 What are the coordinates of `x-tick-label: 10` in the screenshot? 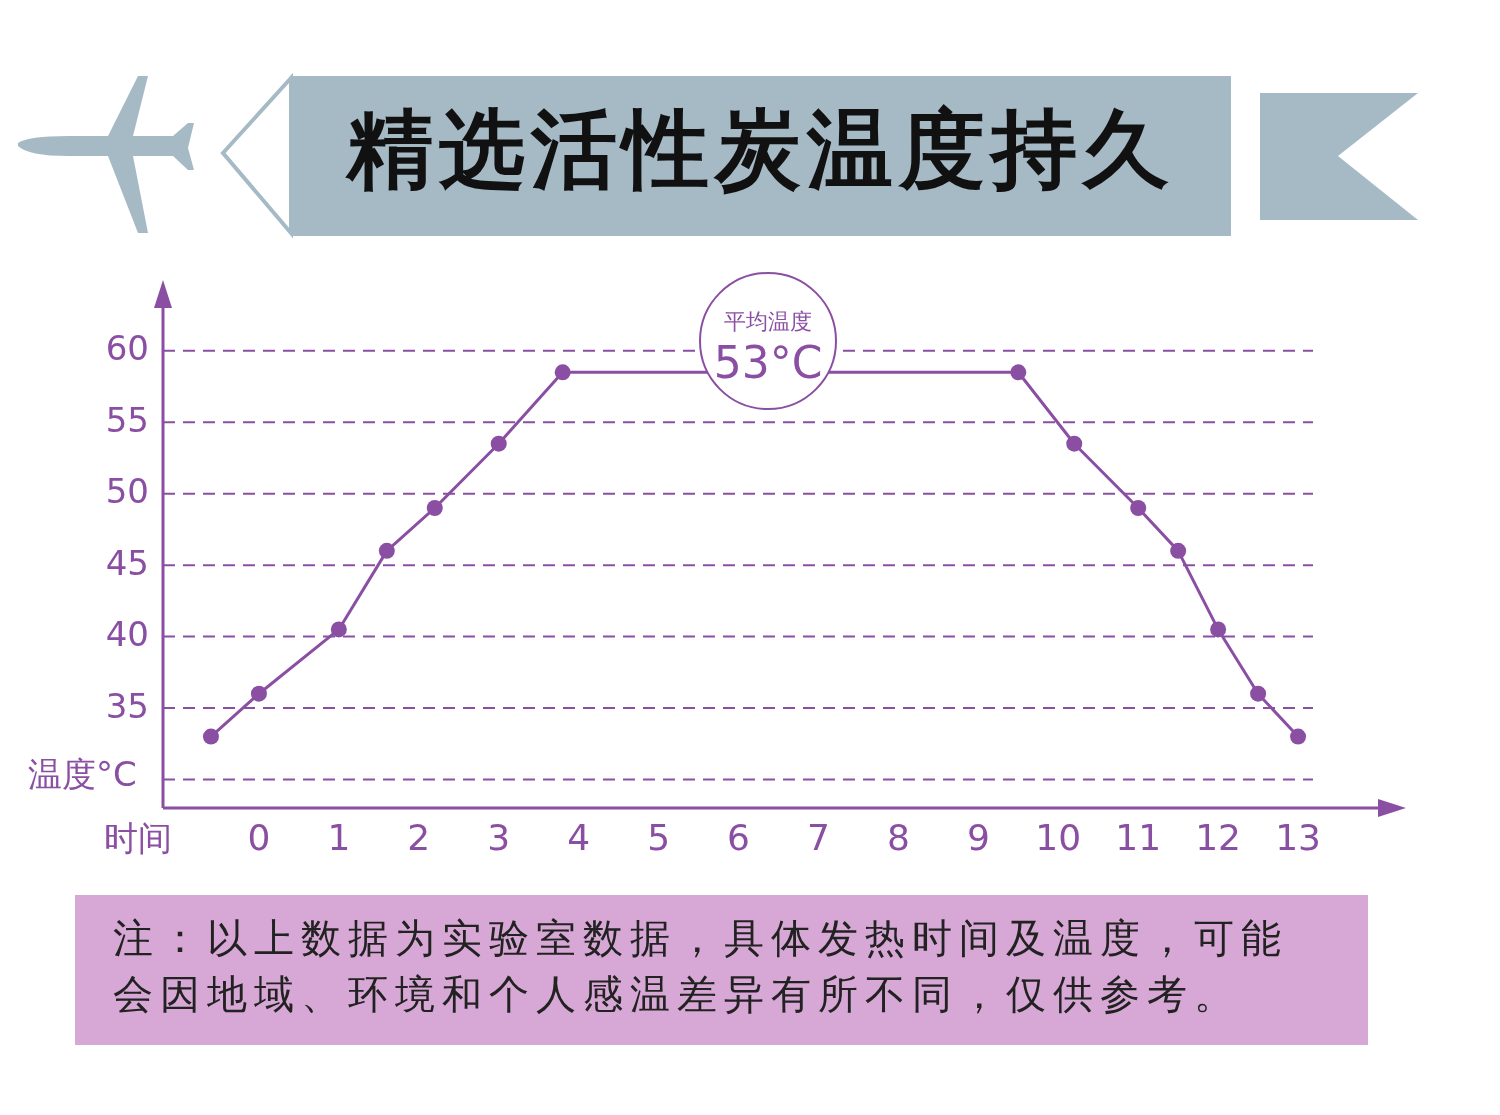 It's located at (1058, 837).